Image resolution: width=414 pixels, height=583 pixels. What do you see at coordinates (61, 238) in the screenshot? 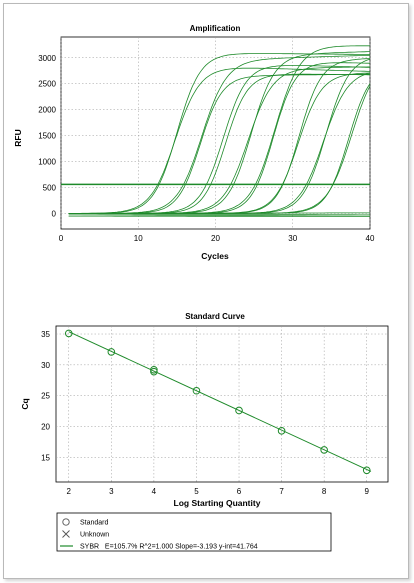
I see `amplification-x-tick-label: 0` at bounding box center [61, 238].